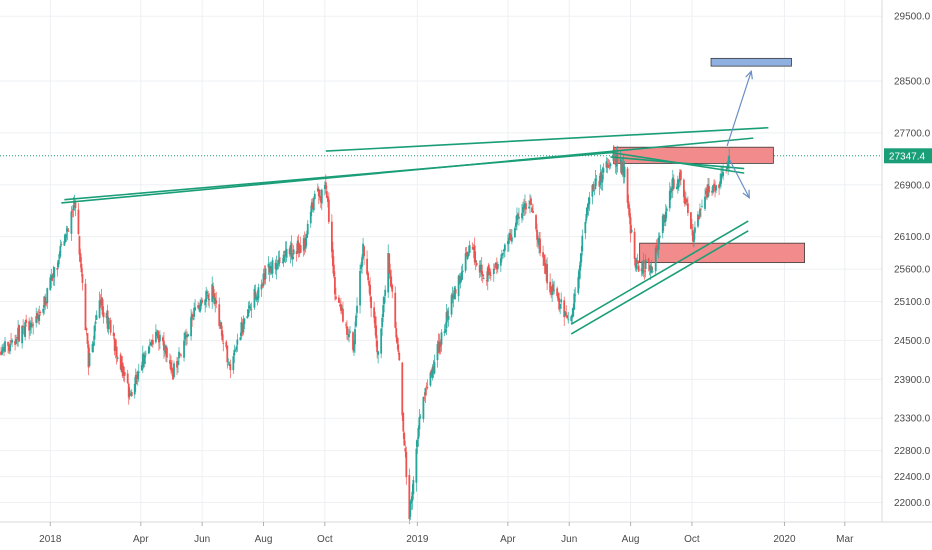 Image resolution: width=932 pixels, height=550 pixels. I want to click on last-price-label-group: 27347.4, so click(908, 156).